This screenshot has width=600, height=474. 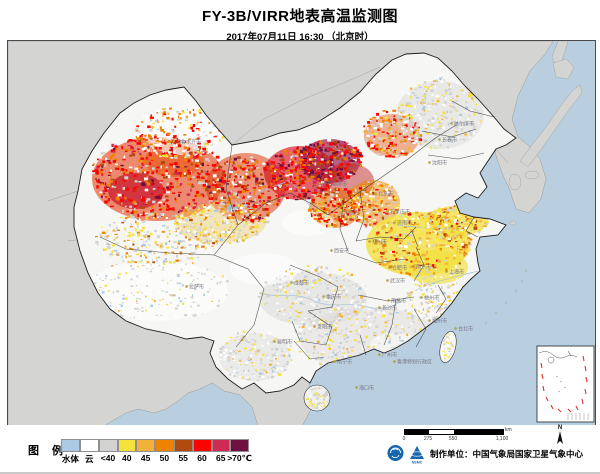 I want to click on city-label: 昆明市, so click(x=284, y=342).